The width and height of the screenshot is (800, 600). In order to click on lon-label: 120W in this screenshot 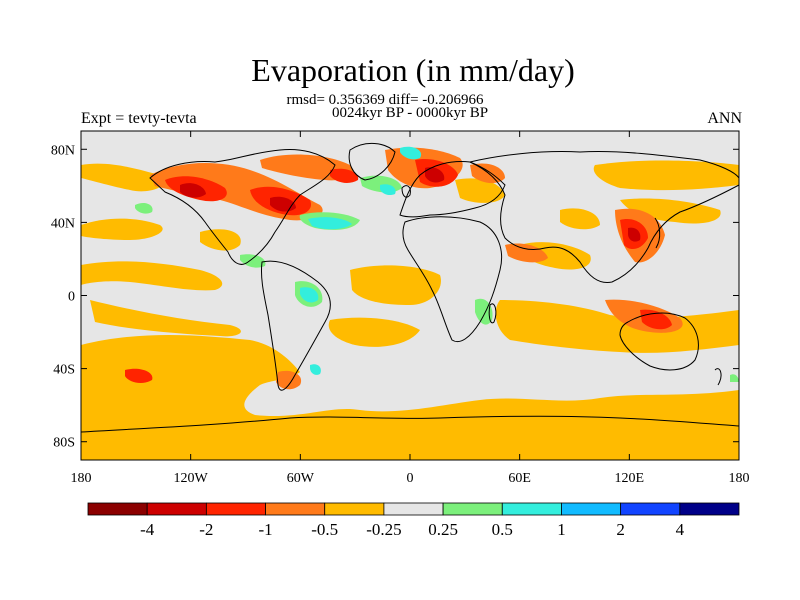, I will do `click(191, 478)`.